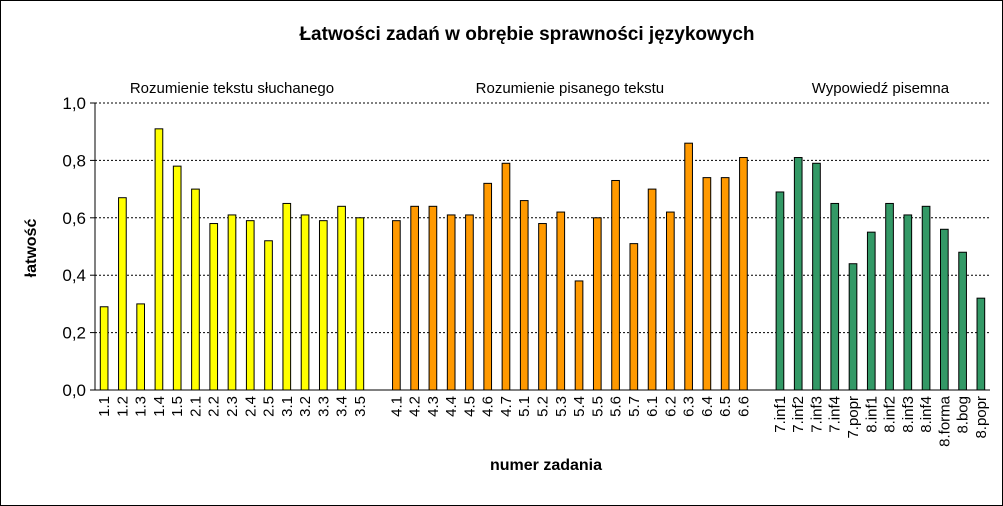 The image size is (1003, 506). Describe the element at coordinates (944, 421) in the screenshot. I see `x-tick-label: 8.forma` at that location.